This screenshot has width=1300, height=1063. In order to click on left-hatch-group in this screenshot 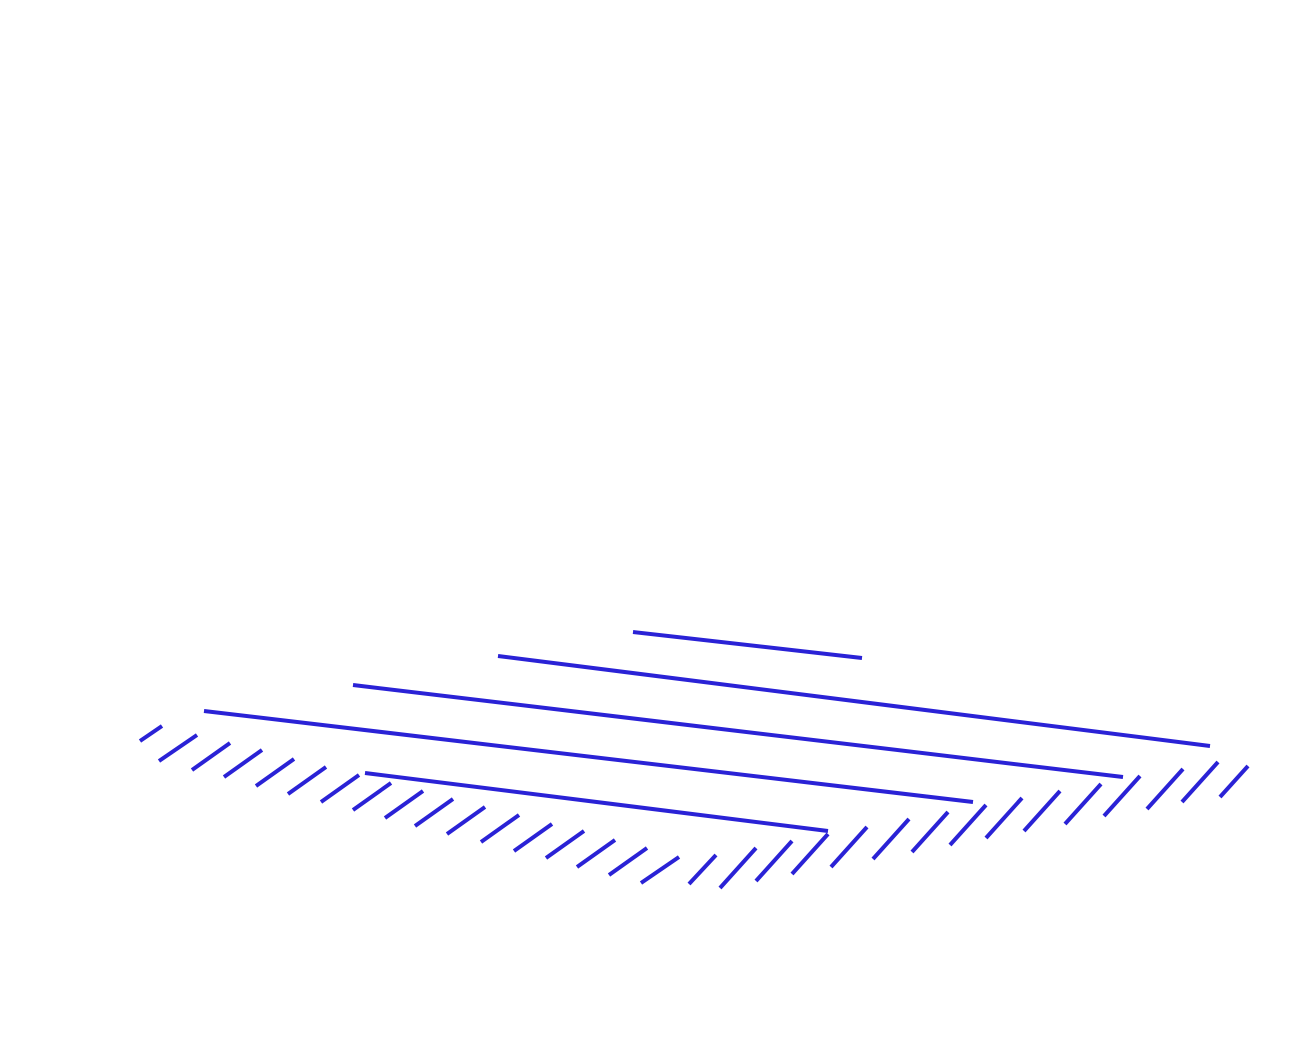, I will do `click(409, 804)`.